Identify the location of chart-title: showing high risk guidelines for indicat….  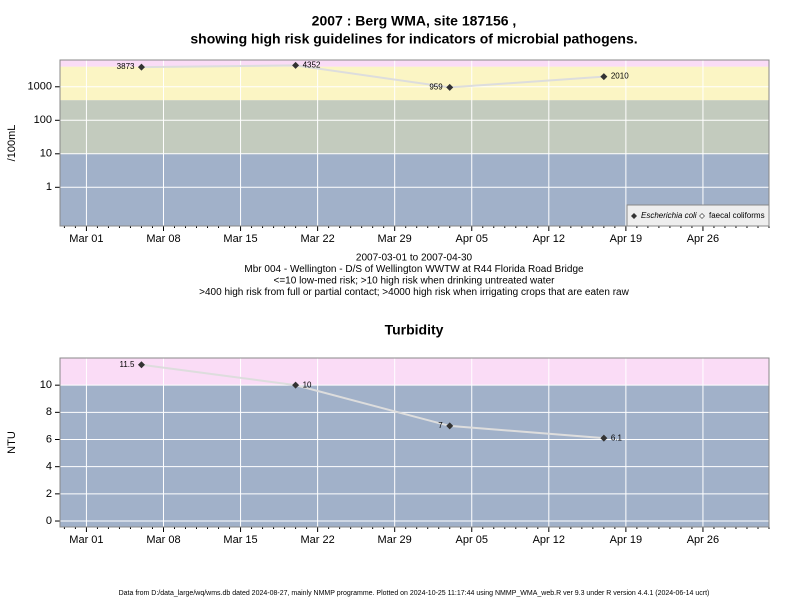
(413, 39).